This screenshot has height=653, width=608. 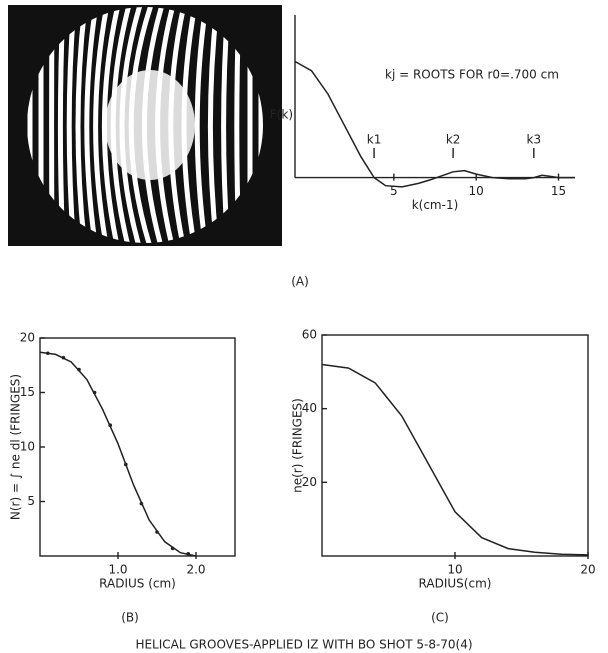 What do you see at coordinates (27, 392) in the screenshot?
I see `y-tick-label: 15` at bounding box center [27, 392].